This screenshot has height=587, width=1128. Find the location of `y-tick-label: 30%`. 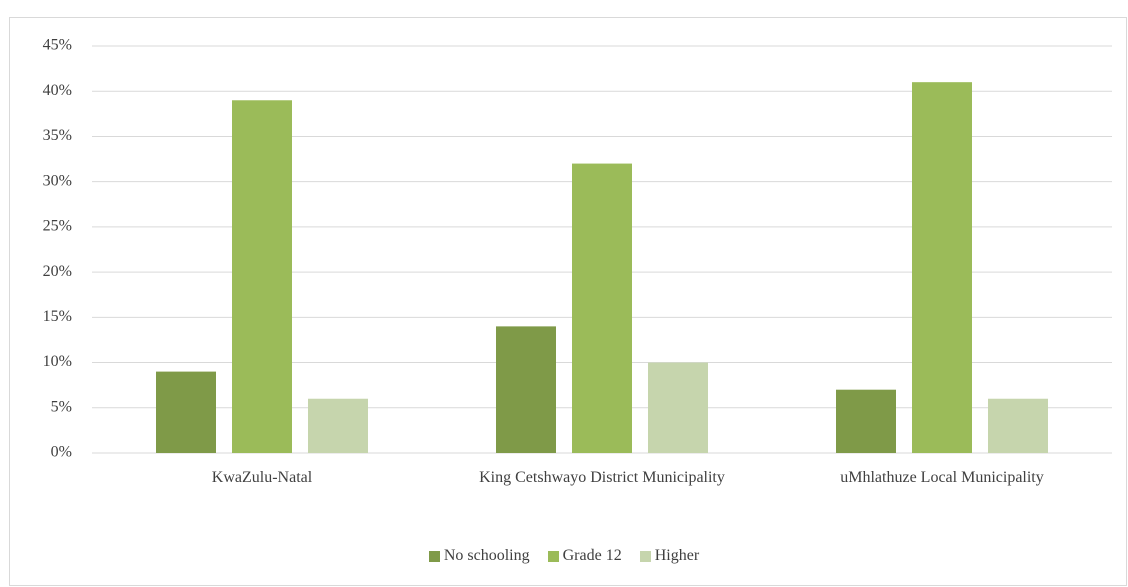

y-tick-label: 30% is located at coordinates (57, 180).